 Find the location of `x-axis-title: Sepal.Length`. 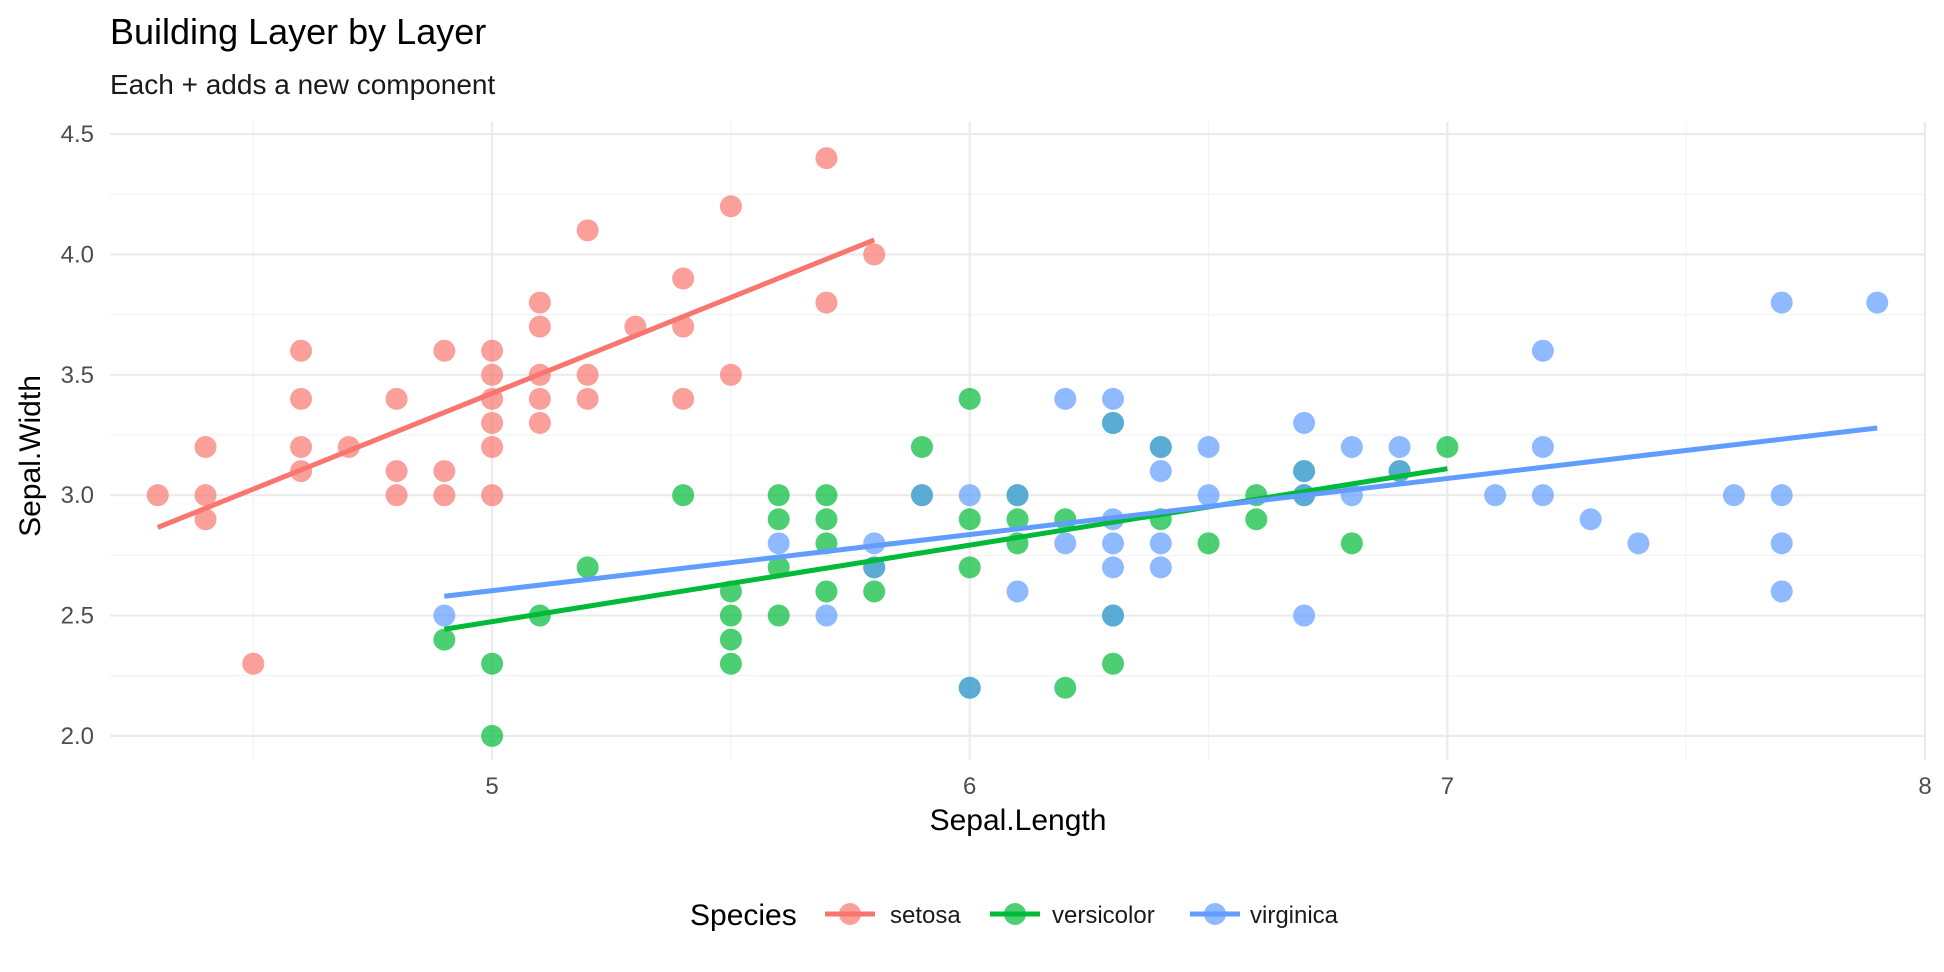

x-axis-title: Sepal.Length is located at coordinates (1018, 820).